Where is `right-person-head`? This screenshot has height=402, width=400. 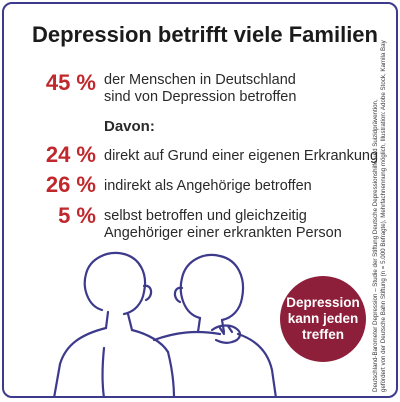
right-person-head is located at coordinates (212, 287).